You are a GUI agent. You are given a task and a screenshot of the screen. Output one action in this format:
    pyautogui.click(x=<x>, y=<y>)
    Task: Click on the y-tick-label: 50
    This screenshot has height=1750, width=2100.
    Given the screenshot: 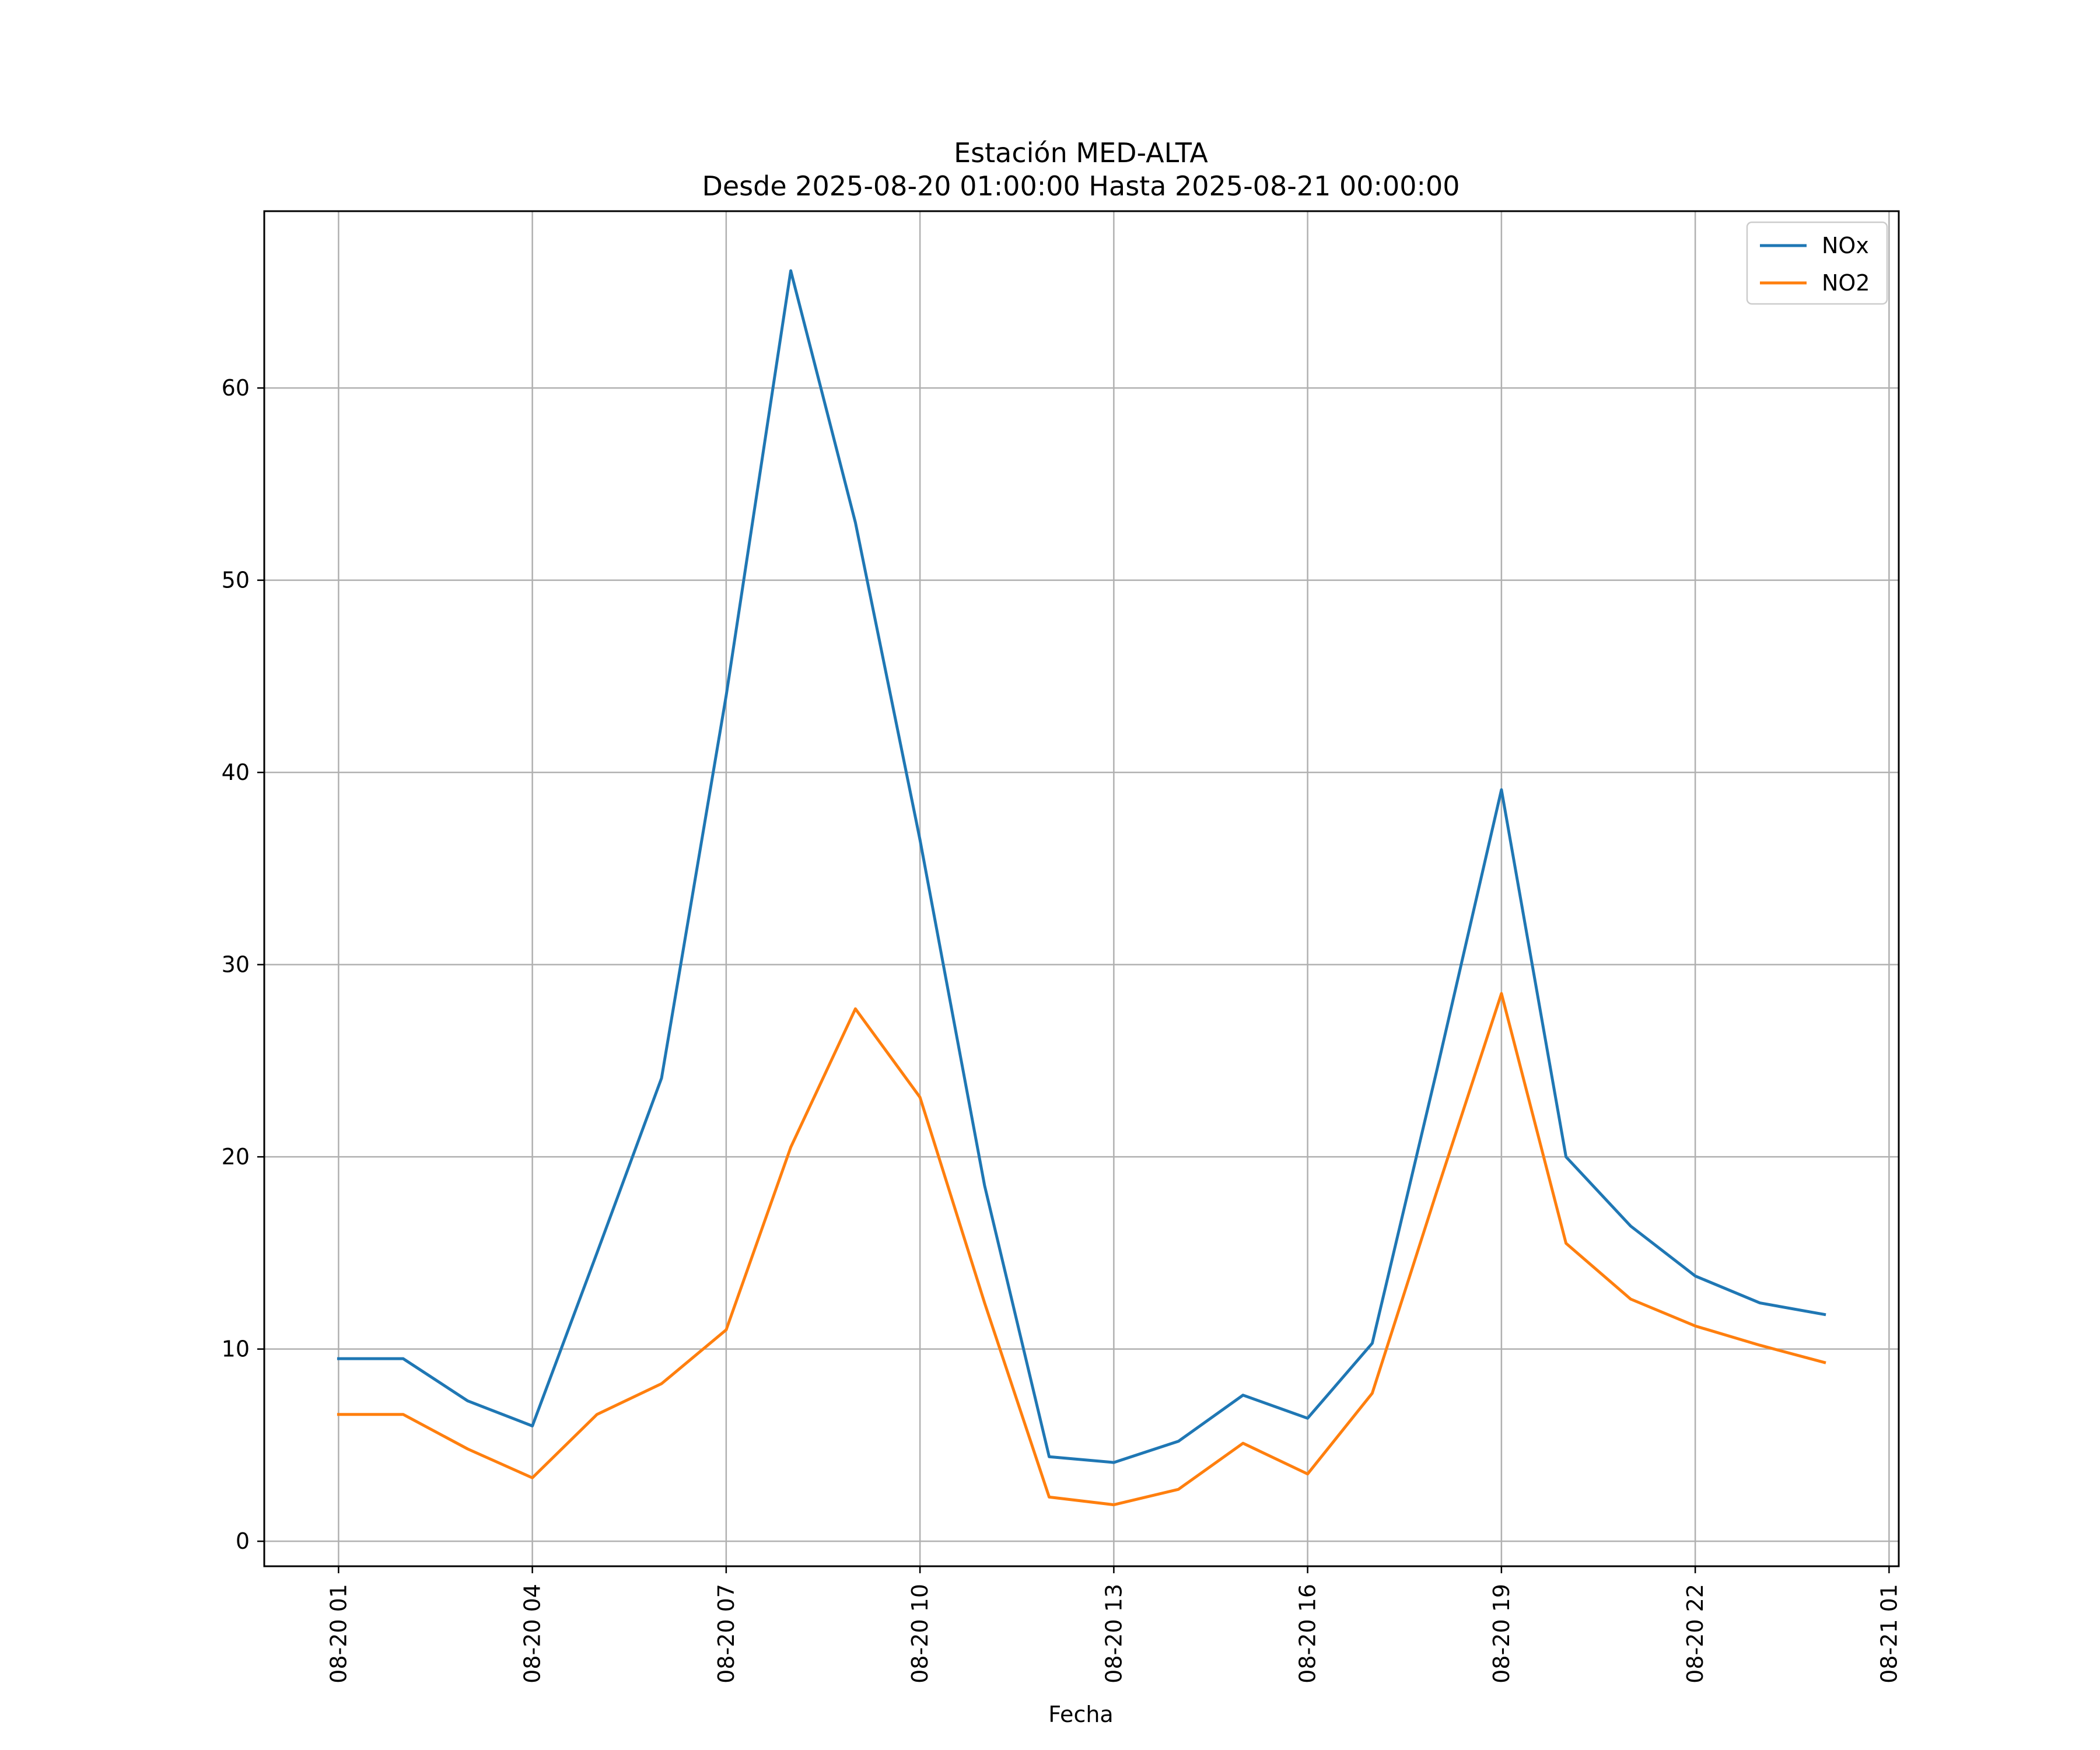 What is the action you would take?
    pyautogui.click(x=236, y=580)
    